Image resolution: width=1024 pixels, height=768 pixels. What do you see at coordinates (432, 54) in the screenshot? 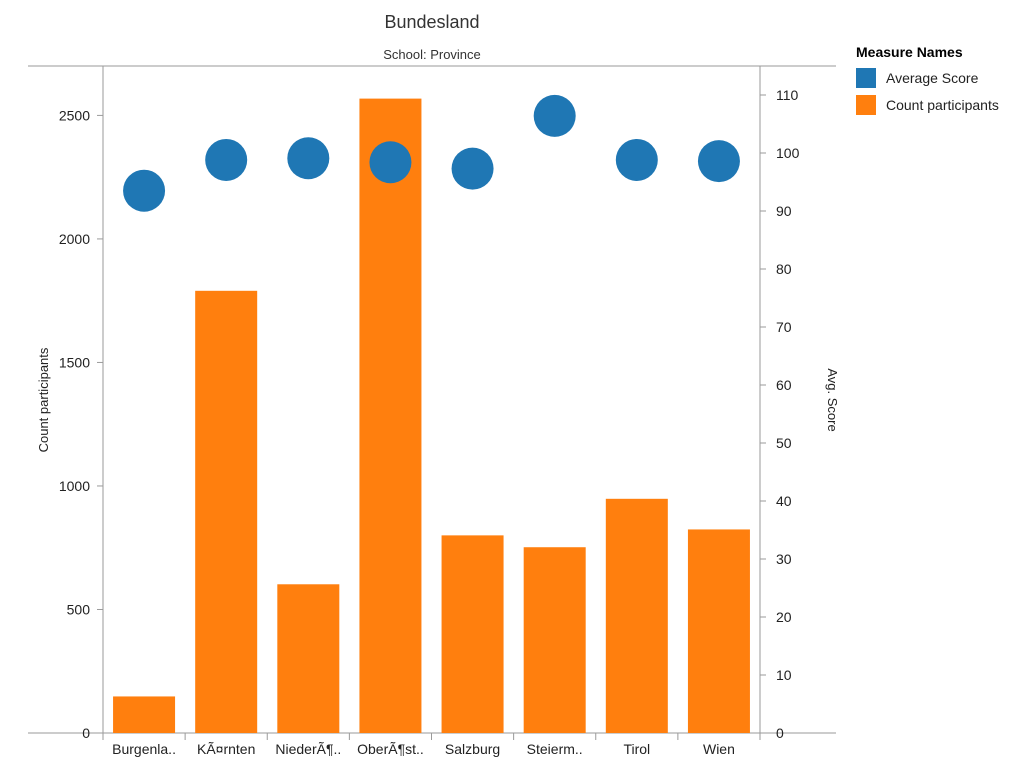
I see `chart-subtitle: School: Province` at bounding box center [432, 54].